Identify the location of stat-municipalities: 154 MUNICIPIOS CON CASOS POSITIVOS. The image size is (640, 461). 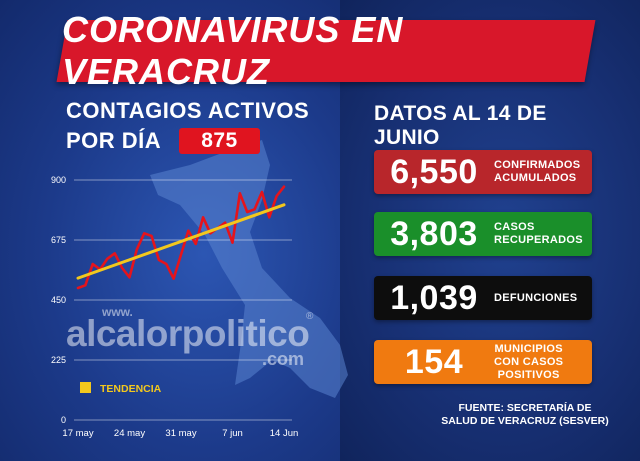
(483, 362).